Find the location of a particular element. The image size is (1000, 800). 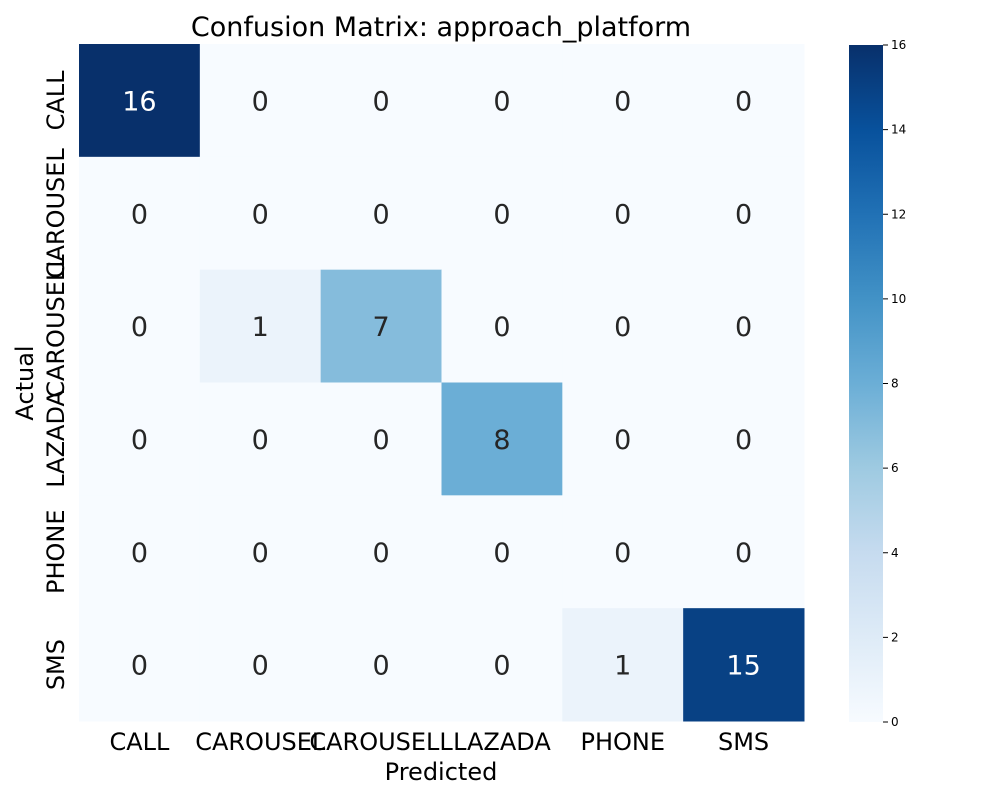

y-tick-label: LAZADA is located at coordinates (56, 439).